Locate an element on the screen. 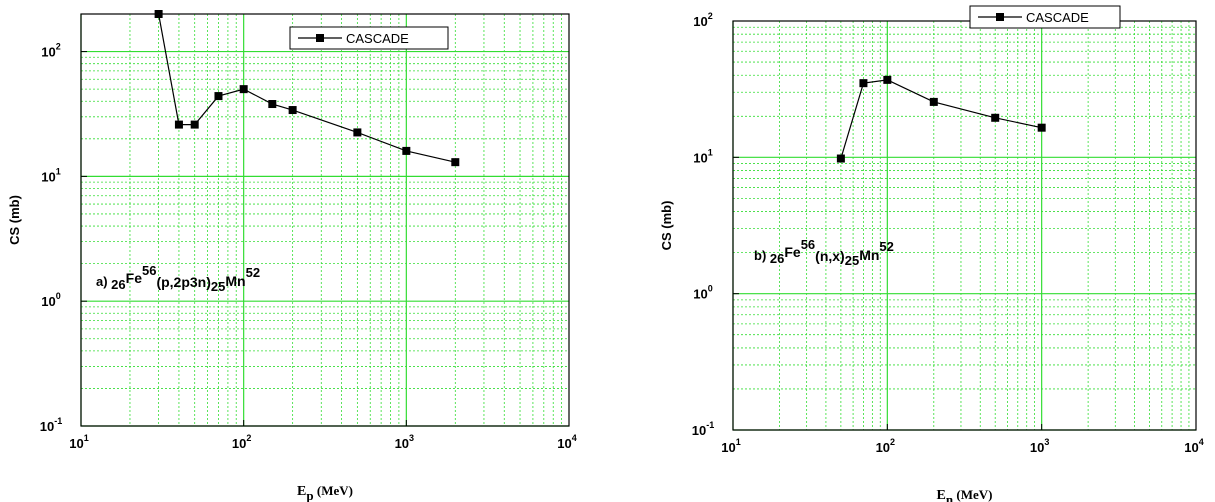 The image size is (1215, 502). tick-exponent: 0 is located at coordinates (58, 296).